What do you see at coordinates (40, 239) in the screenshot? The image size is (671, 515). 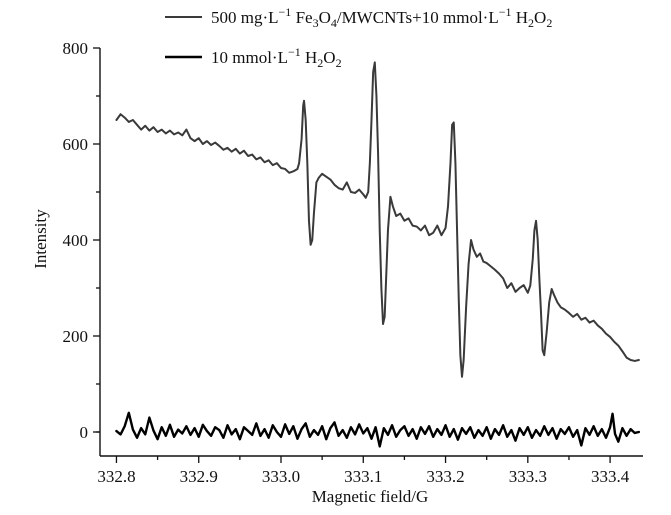 I see `y-axis-title: Intensity` at bounding box center [40, 239].